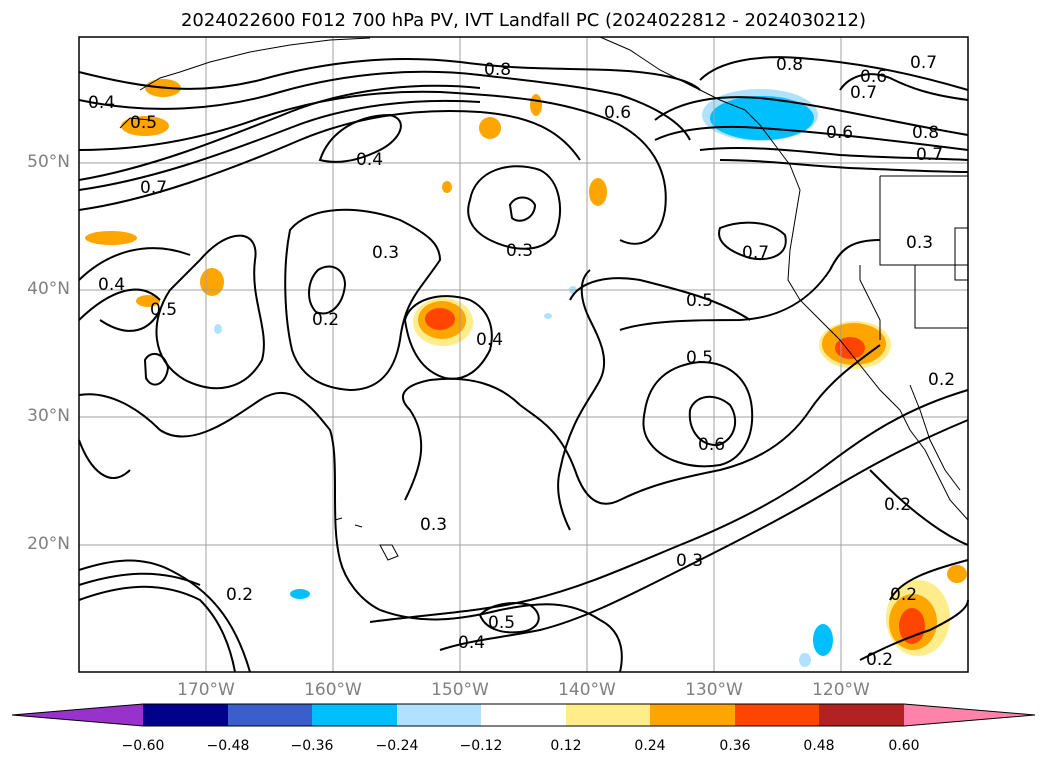 This screenshot has height=765, width=1047. Describe the element at coordinates (650, 746) in the screenshot. I see `colorbar-tick-label: 0.24` at that location.